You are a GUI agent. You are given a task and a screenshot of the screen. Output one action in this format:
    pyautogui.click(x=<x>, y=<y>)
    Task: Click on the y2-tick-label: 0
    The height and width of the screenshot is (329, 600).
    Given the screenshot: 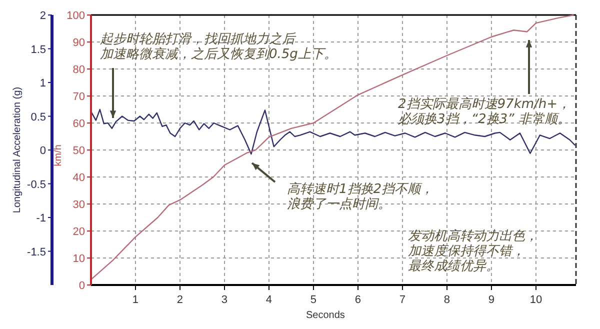 What is the action you would take?
    pyautogui.click(x=81, y=286)
    